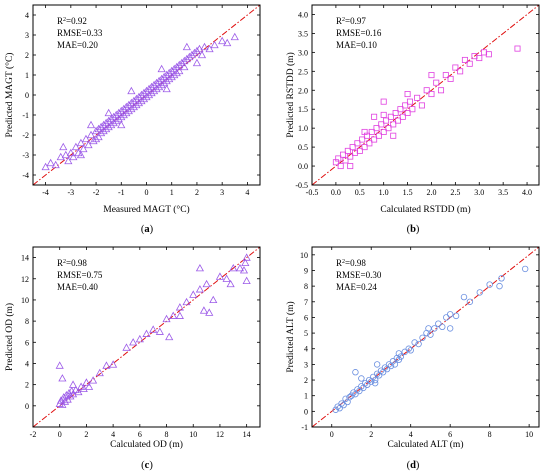 This screenshot has width=550, height=475. I want to click on x-tick-label: 3.5, so click(503, 192).